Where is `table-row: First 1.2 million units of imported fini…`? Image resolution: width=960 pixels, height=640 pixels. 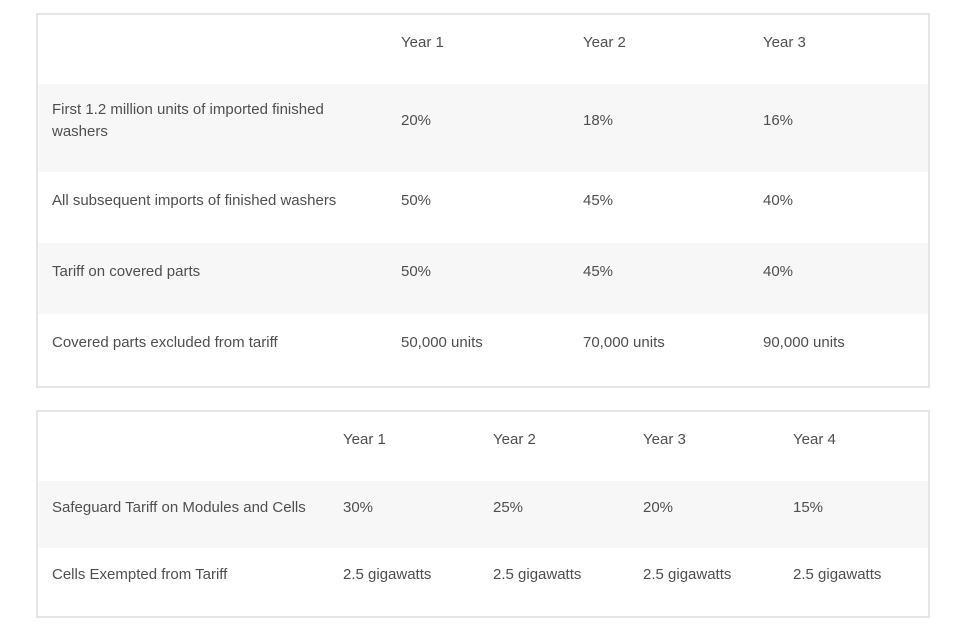
table-row: First 1.2 million units of imported fini… is located at coordinates (483, 128).